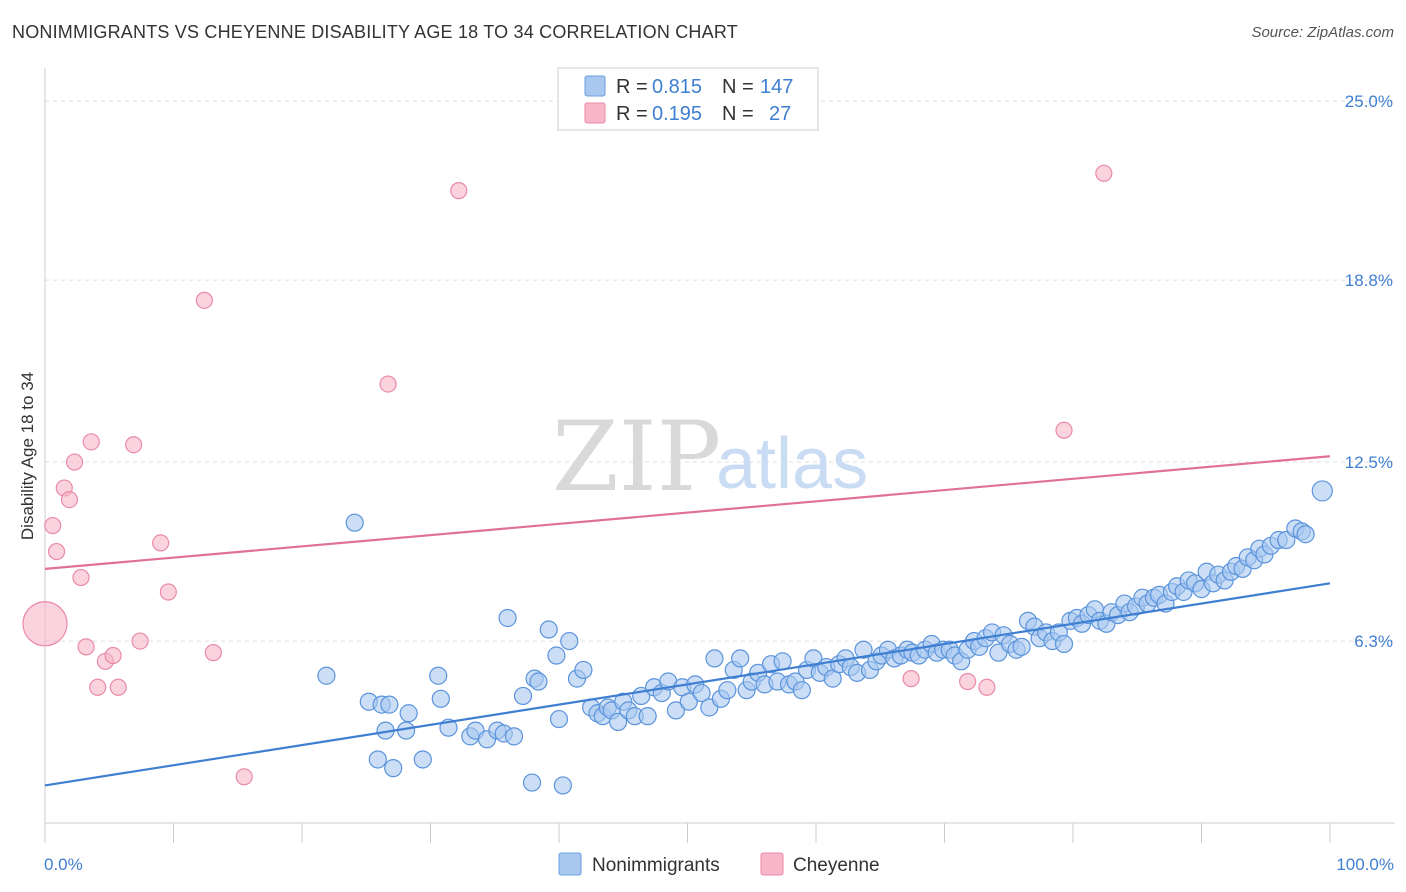 Image resolution: width=1406 pixels, height=892 pixels. What do you see at coordinates (677, 114) in the screenshot?
I see `legend-r-value: 0.195` at bounding box center [677, 114].